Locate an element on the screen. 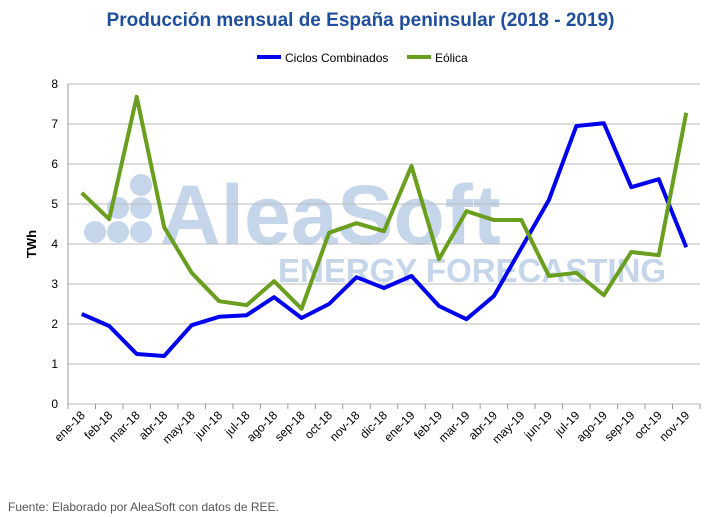 The image size is (721, 517). x-tick-label: ago-18 is located at coordinates (262, 426).